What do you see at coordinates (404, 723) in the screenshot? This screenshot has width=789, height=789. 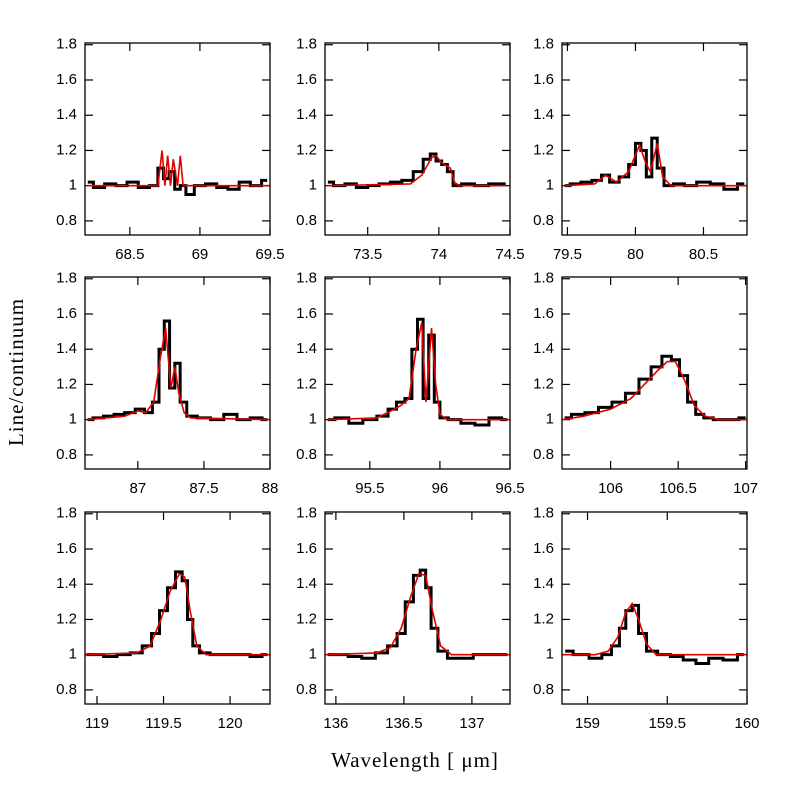 I see `x-tick-label: 136.5` at bounding box center [404, 723].